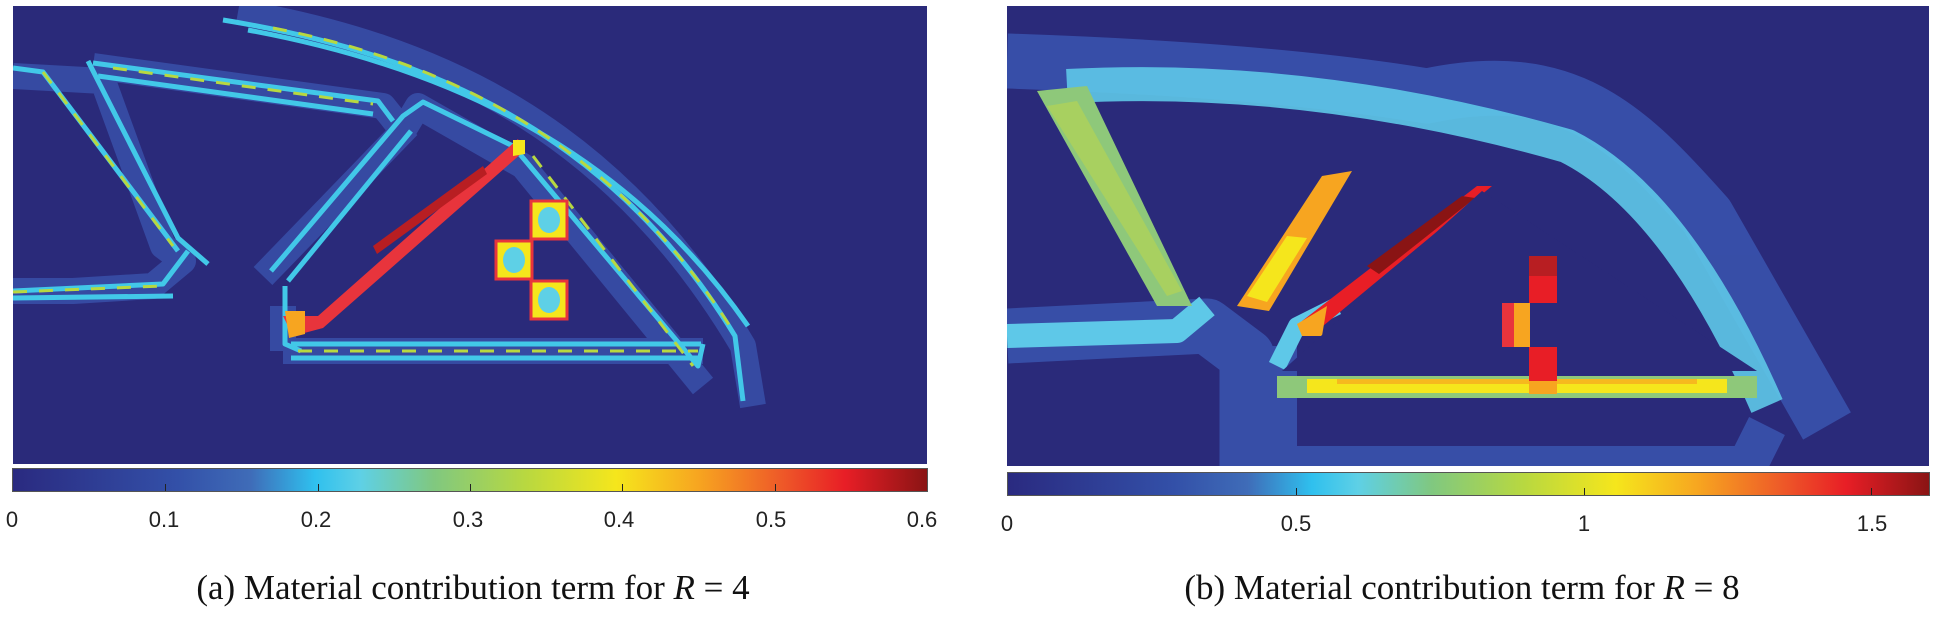  I want to click on colorbar-b, so click(1468, 484).